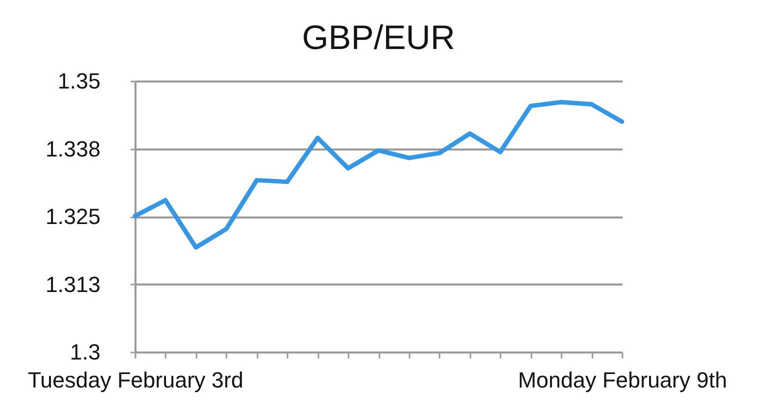 This screenshot has width=770, height=417. I want to click on y-tick-label: 1.3, so click(85, 352).